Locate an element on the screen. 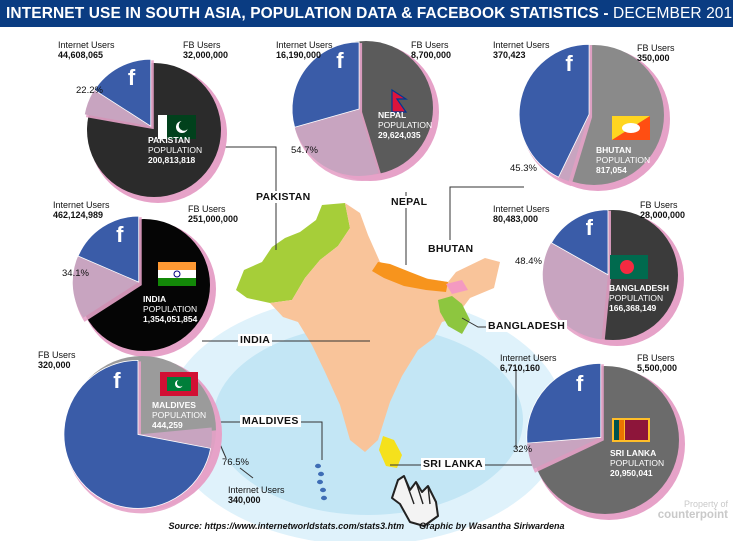 The image size is (733, 541). maldives-name: MALDIVES is located at coordinates (174, 405).